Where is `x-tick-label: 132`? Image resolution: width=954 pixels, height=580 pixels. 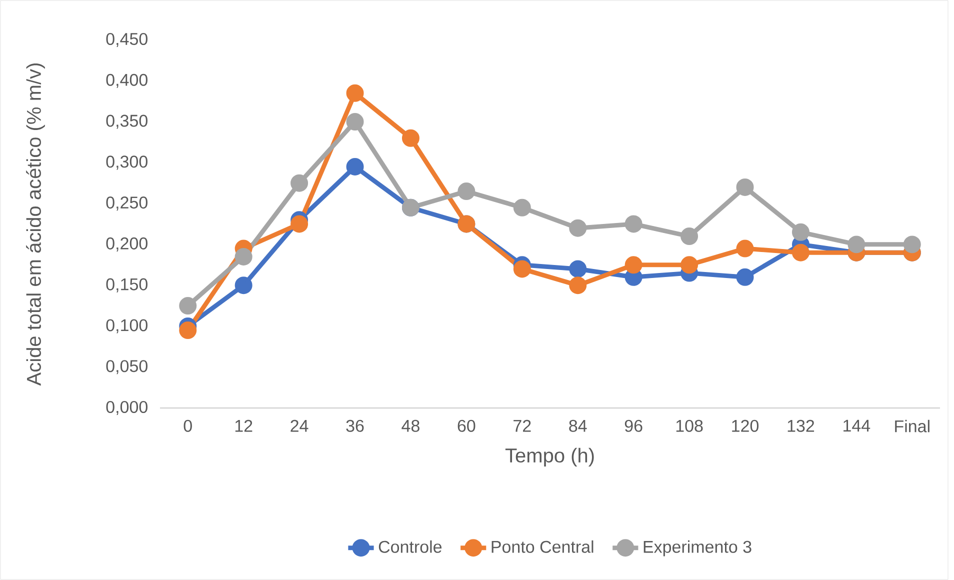 x-tick-label: 132 is located at coordinates (801, 426).